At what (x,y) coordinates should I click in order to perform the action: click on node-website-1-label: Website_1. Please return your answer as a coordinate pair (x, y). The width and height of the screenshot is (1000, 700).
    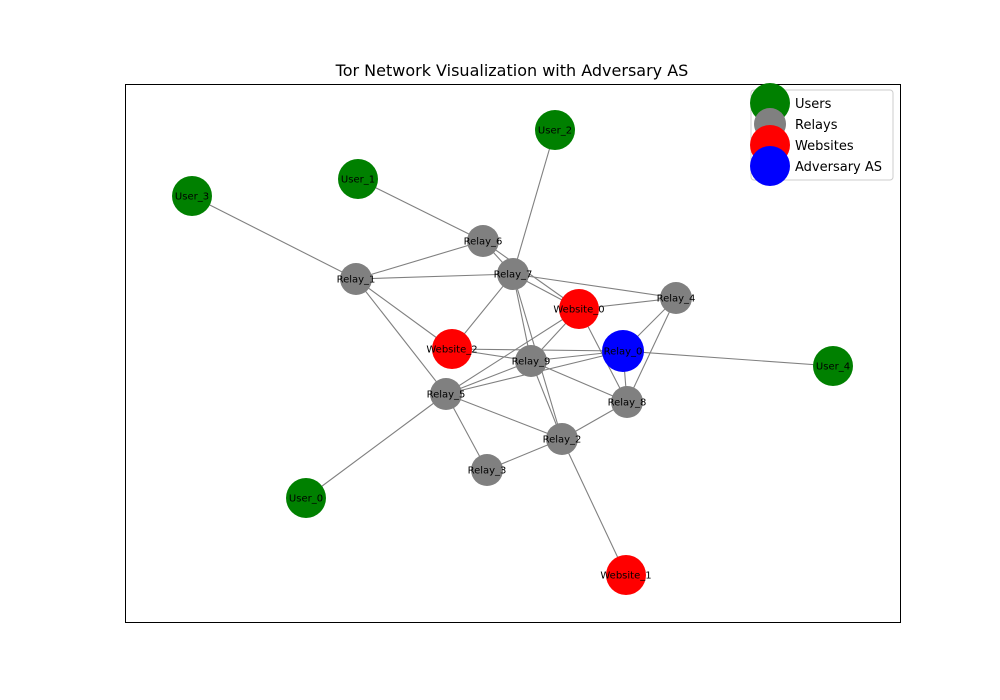
    Looking at the image, I should click on (625, 576).